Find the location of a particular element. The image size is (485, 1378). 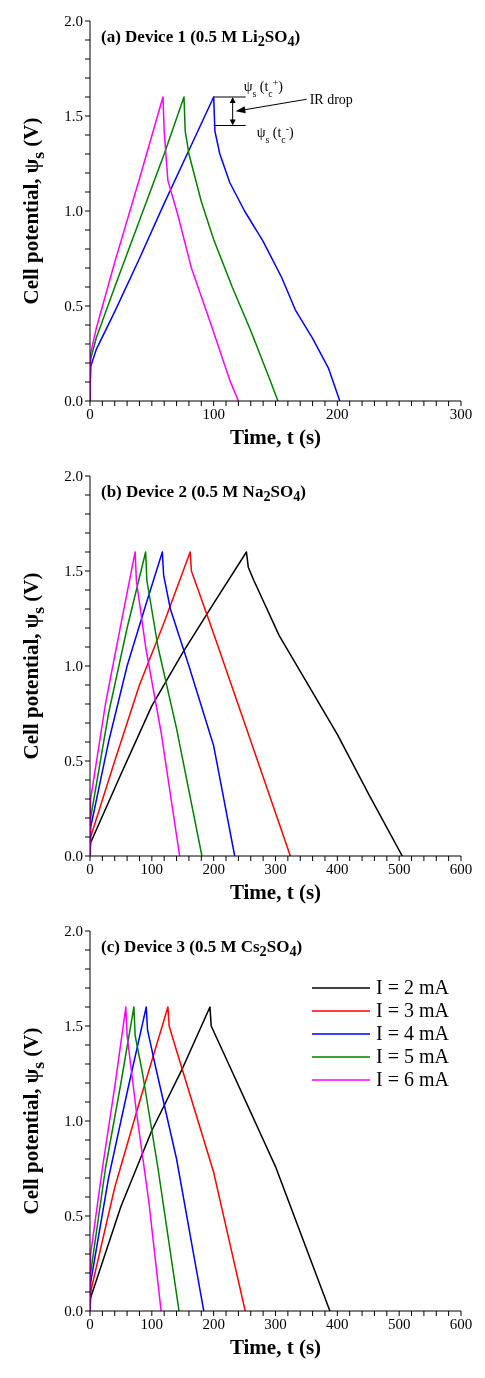

text: (c) Device 3 (0.5 M Cs$_{2}$SO$_{4}$) is located at coordinates (202, 949).